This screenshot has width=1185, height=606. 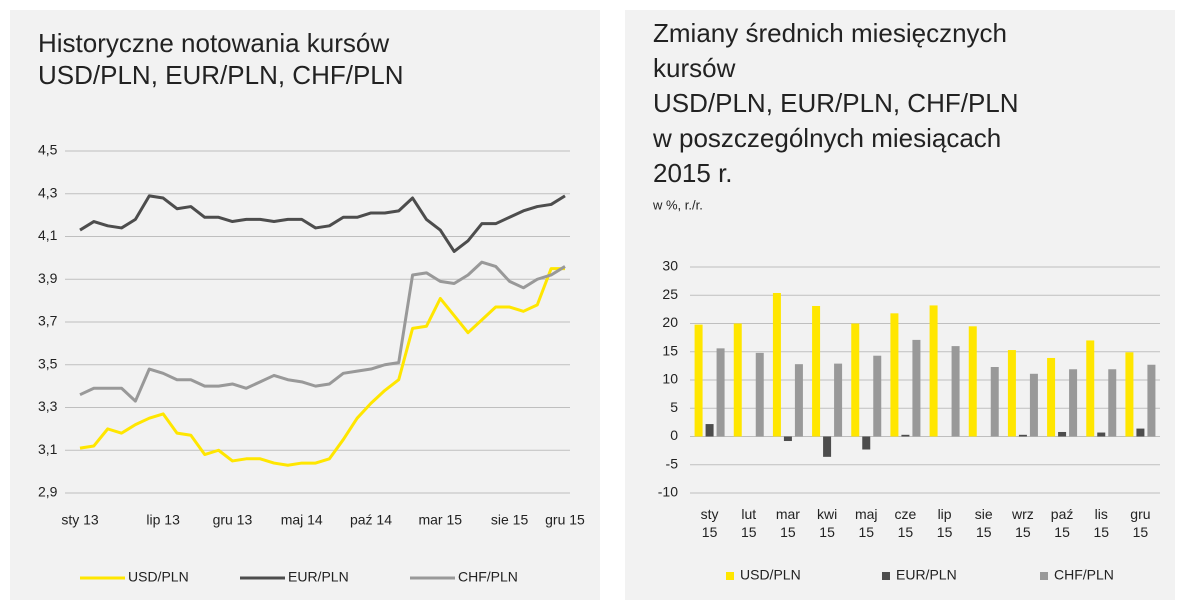 I want to click on x-tick-label: sty 15, so click(x=709, y=523).